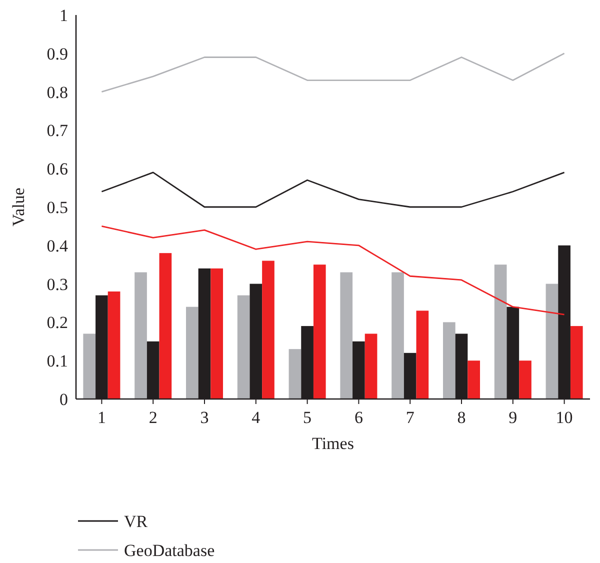  I want to click on y-tick-label: 0.4, so click(57, 246).